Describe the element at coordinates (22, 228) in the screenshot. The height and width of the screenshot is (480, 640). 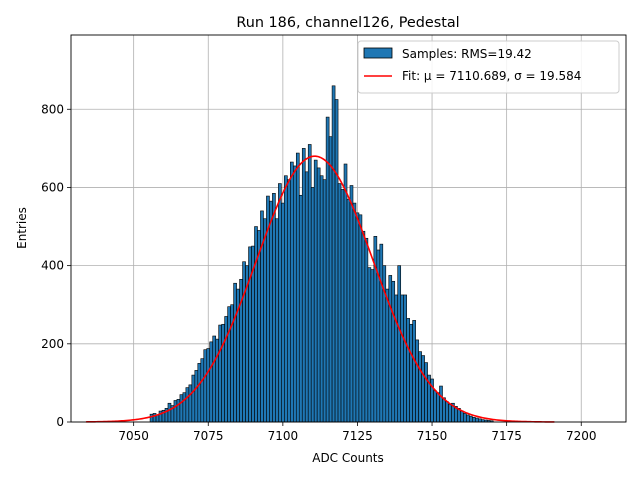
I see `y-axis-label: Entries` at that location.